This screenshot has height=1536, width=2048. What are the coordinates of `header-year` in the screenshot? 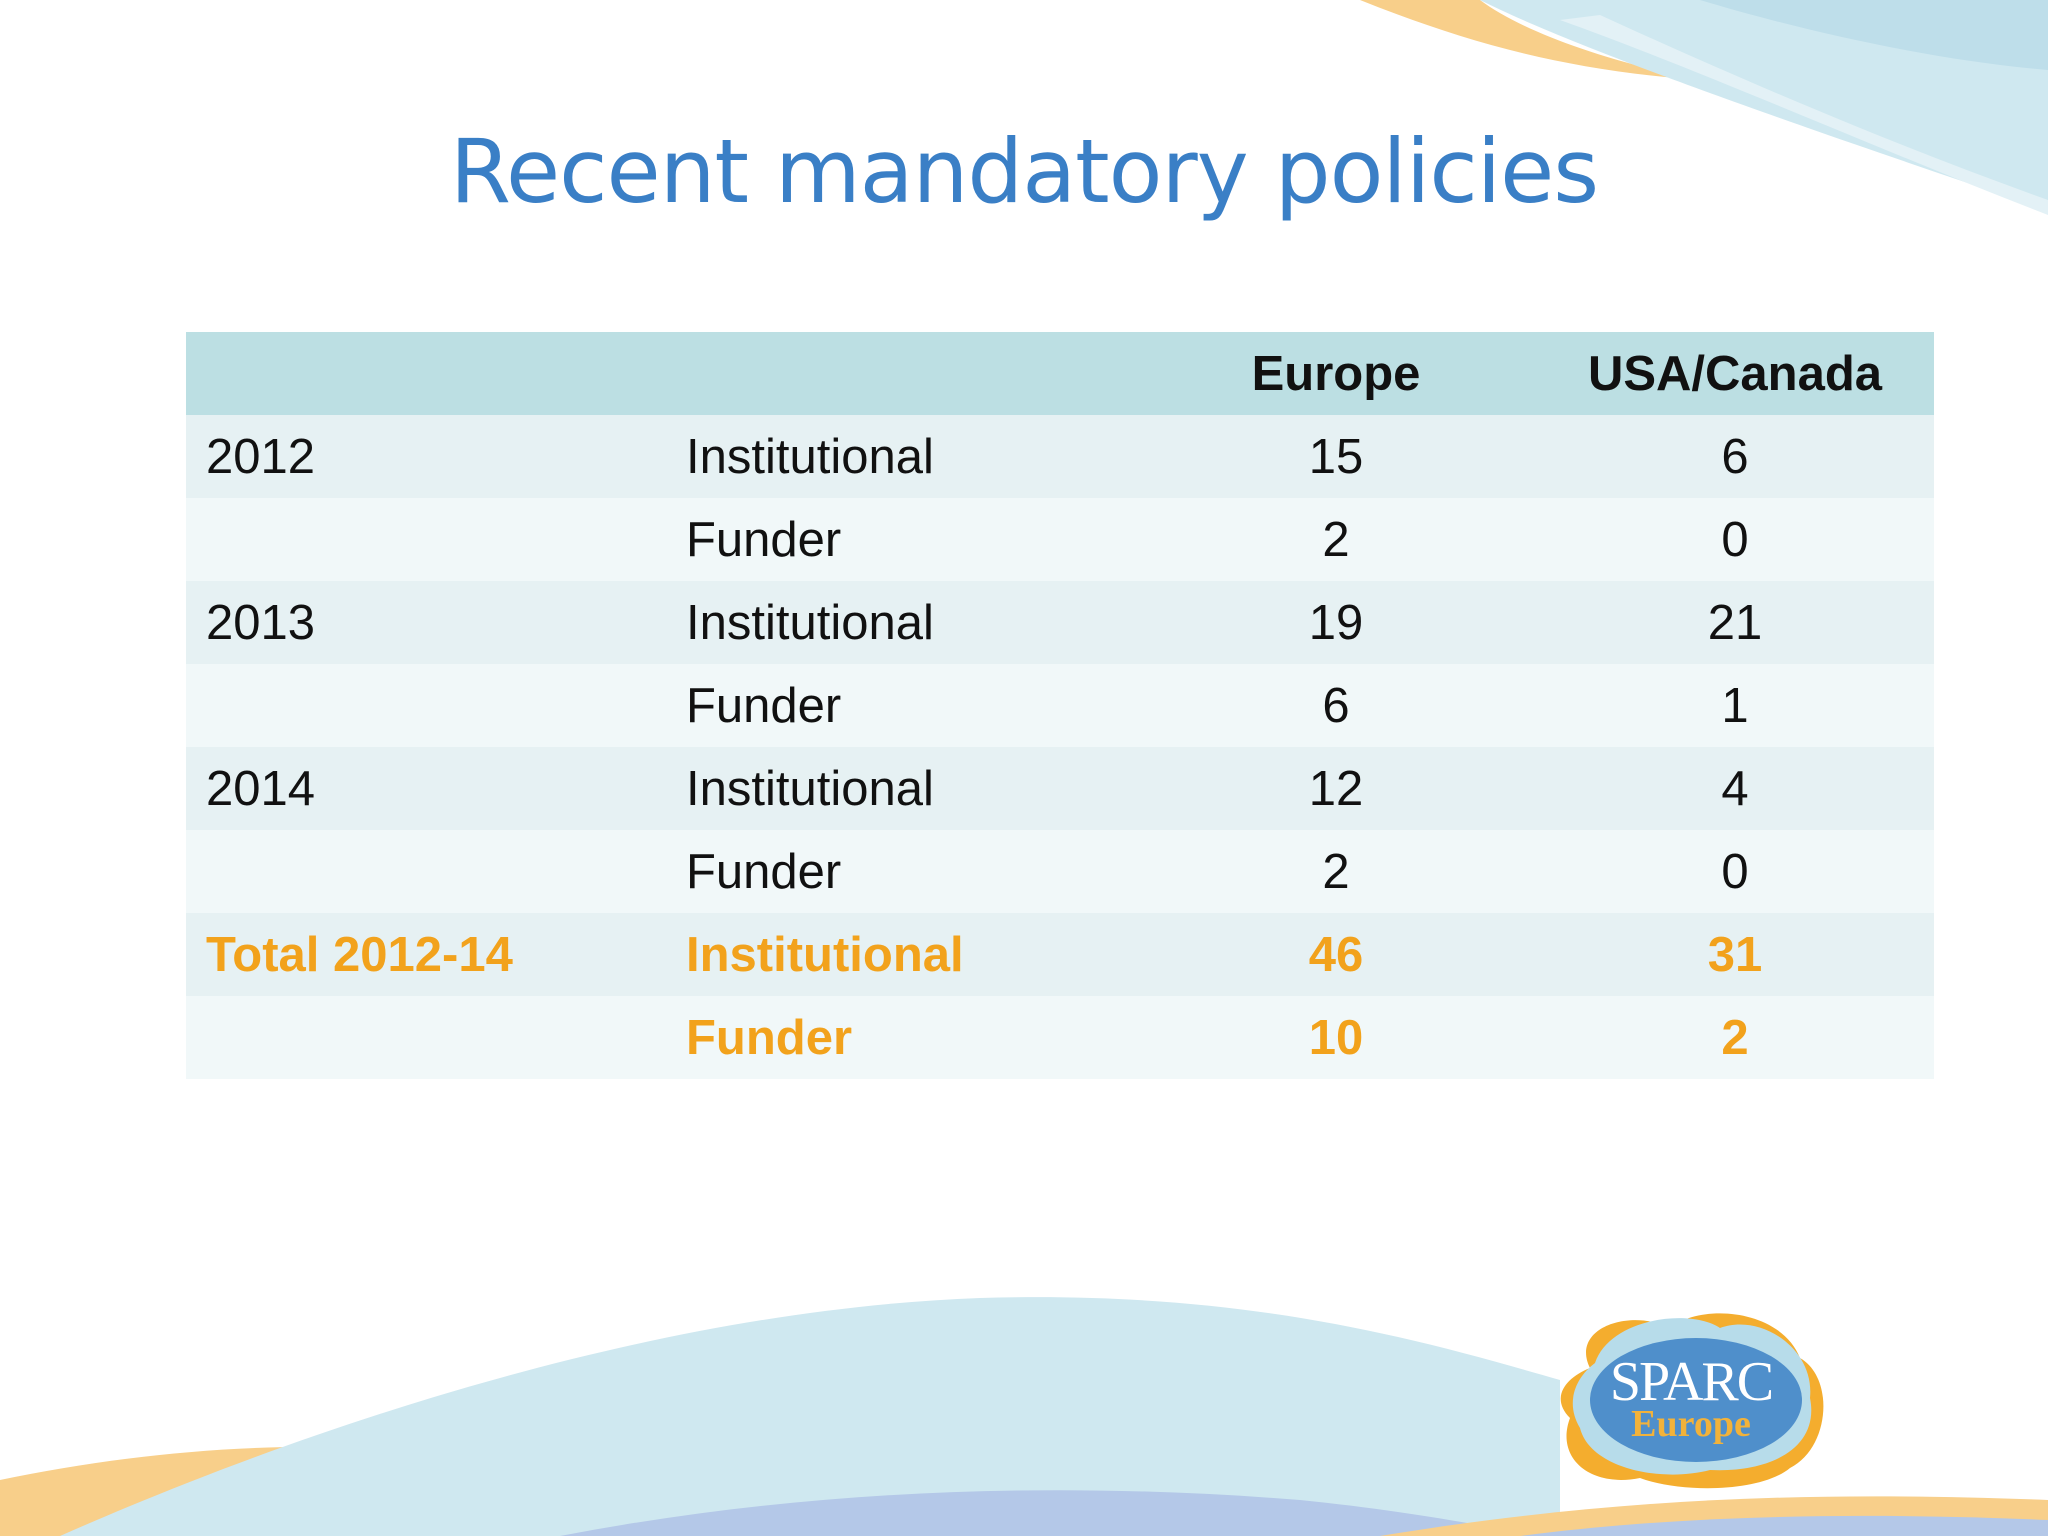 It's located at (426, 373).